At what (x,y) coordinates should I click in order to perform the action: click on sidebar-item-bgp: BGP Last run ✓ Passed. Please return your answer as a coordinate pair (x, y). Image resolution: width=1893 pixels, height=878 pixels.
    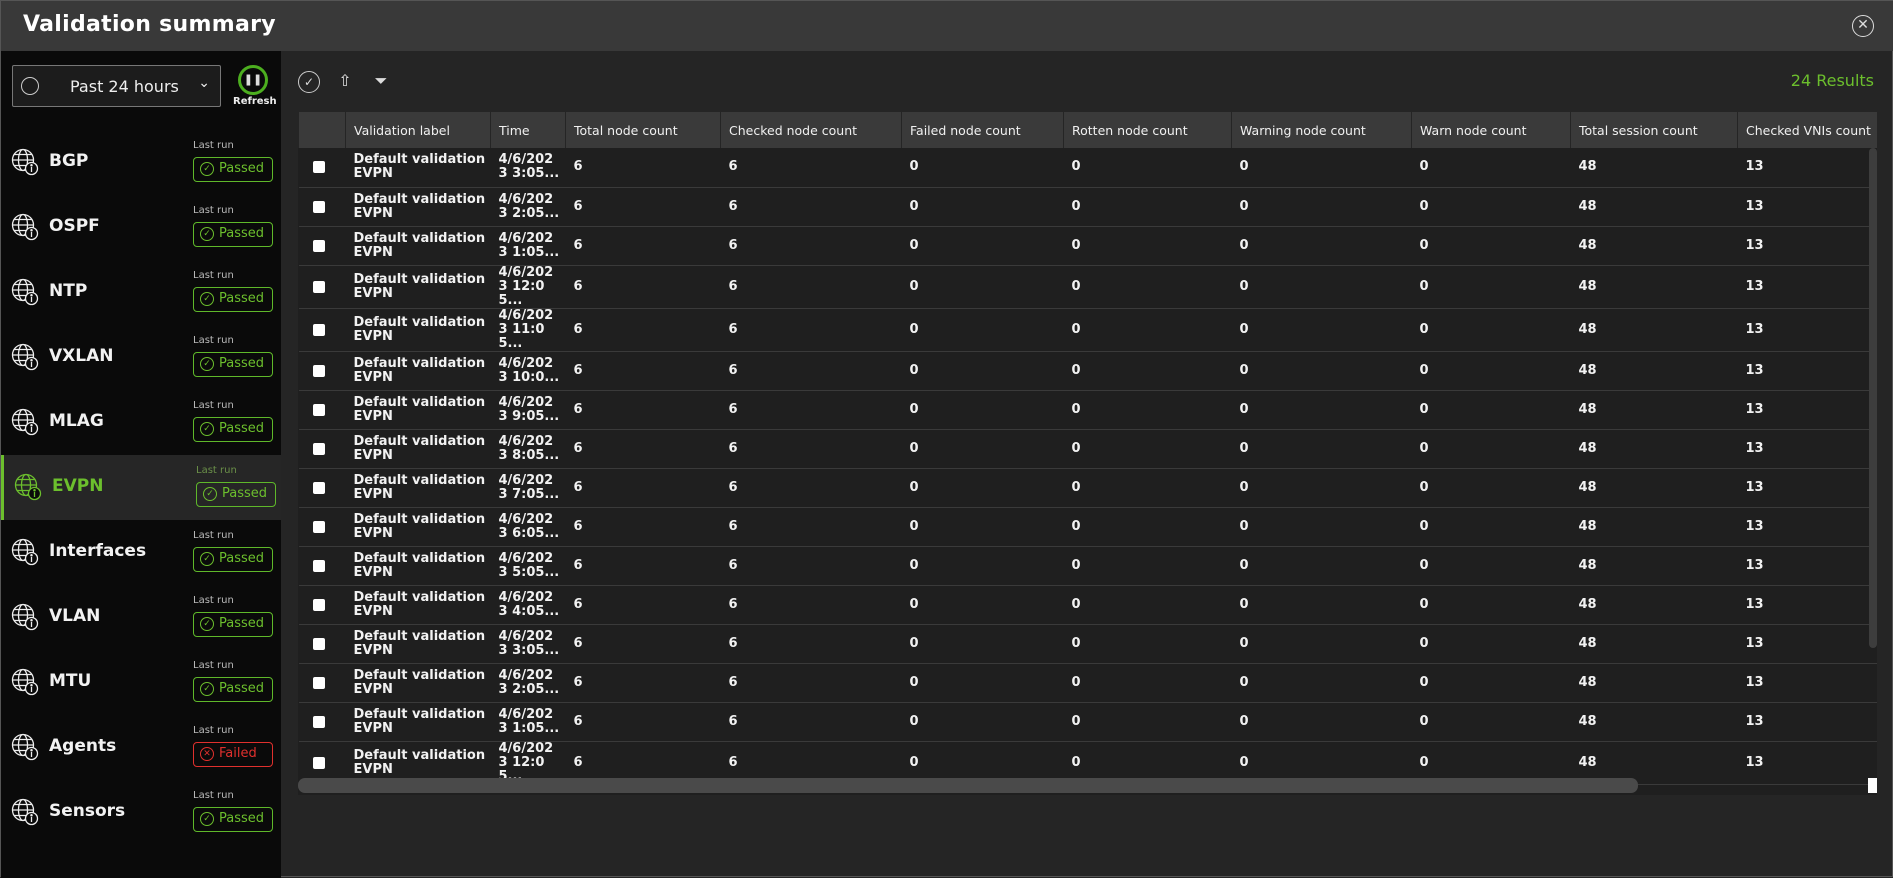
    Looking at the image, I should click on (141, 162).